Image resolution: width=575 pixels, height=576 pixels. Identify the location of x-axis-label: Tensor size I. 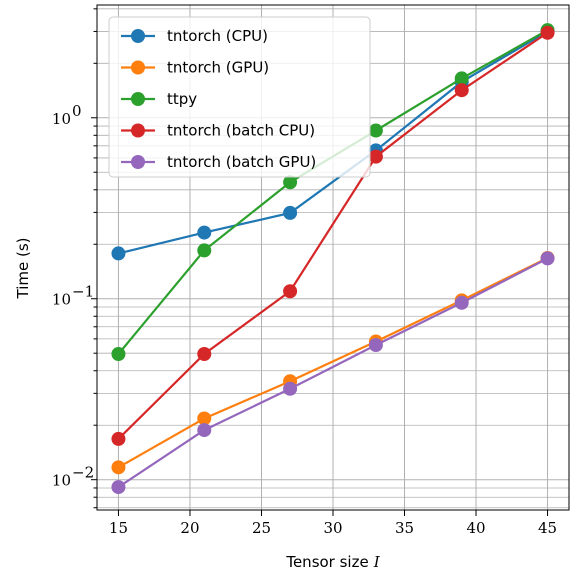
(332, 562).